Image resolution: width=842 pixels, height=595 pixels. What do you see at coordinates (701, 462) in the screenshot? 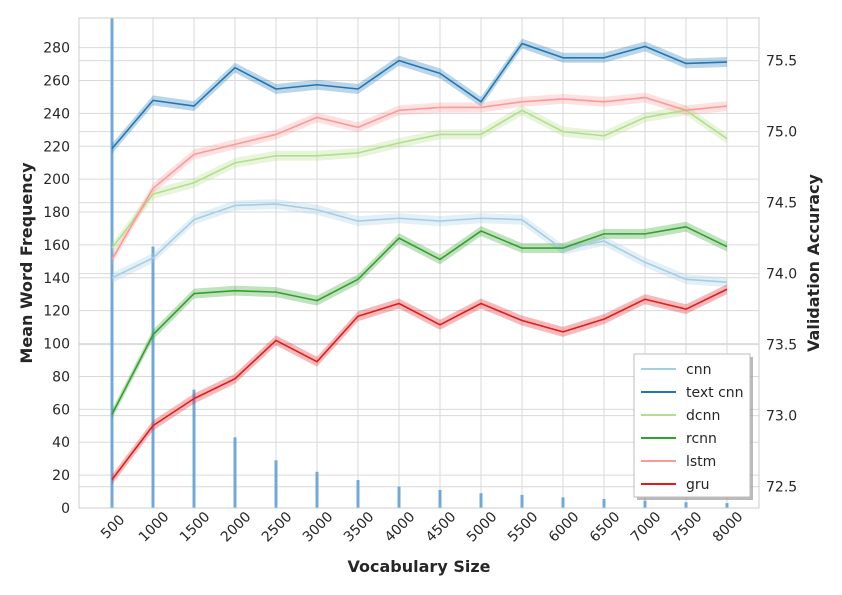
I see `legend-label-lstm: lstm` at bounding box center [701, 462].